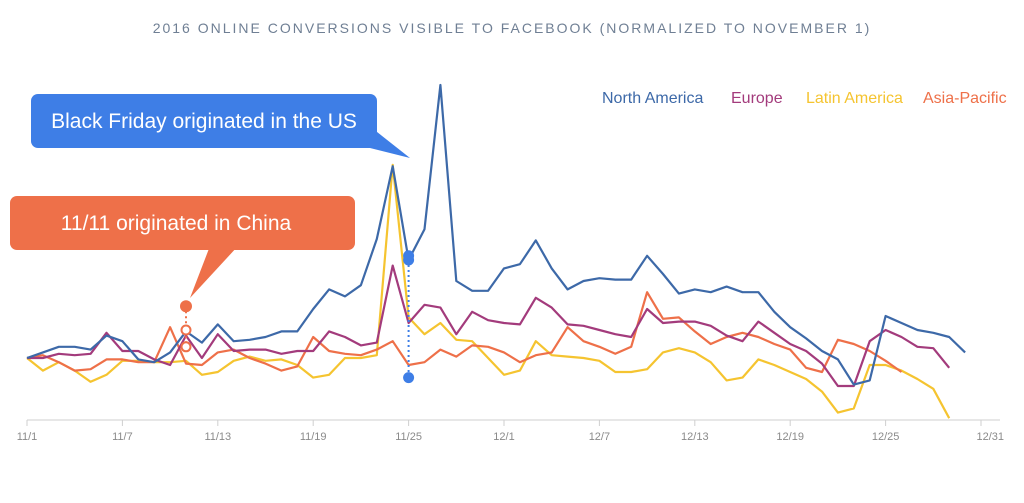 The width and height of the screenshot is (1024, 503). Describe the element at coordinates (503, 437) in the screenshot. I see `x-tick-label: 12/1` at that location.